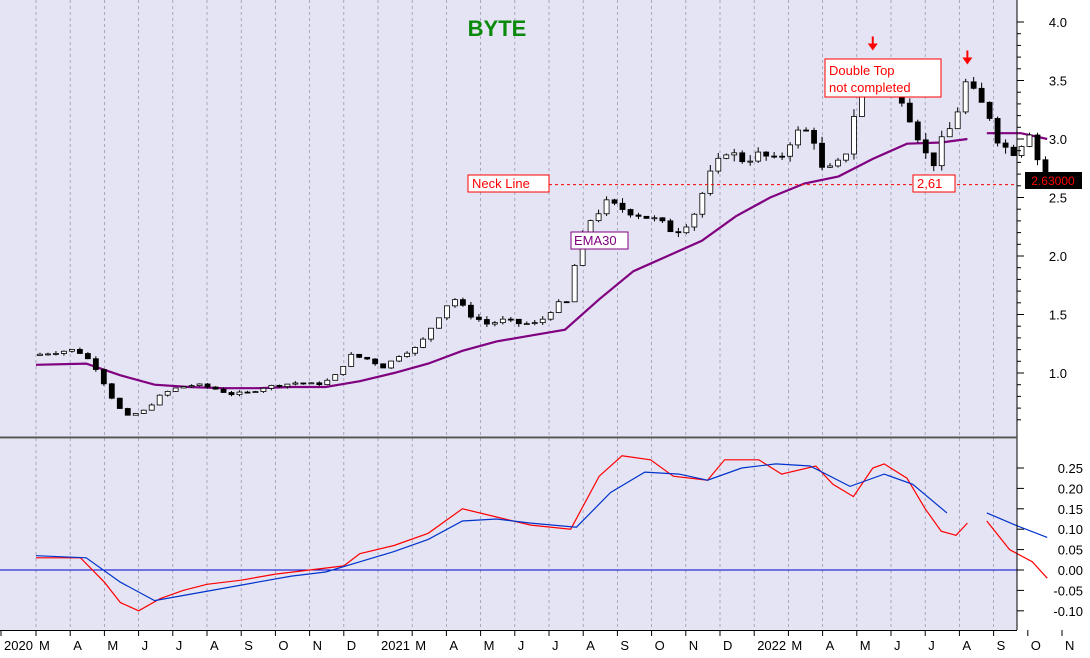 This screenshot has width=1090, height=658. I want to click on osc-tick-label: 0.00, so click(1070, 570).